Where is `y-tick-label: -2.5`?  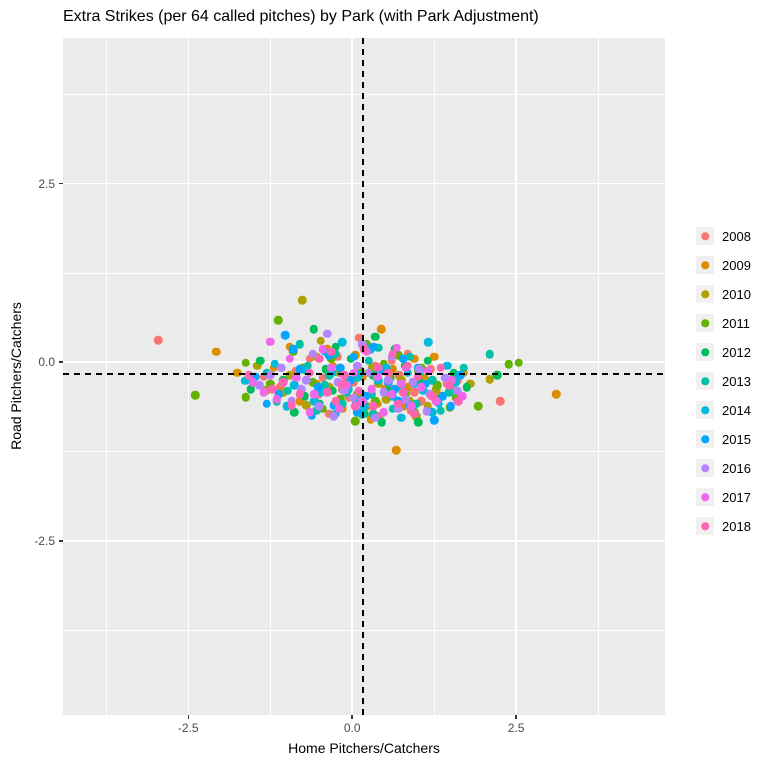 y-tick-label: -2.5 is located at coordinates (44, 540).